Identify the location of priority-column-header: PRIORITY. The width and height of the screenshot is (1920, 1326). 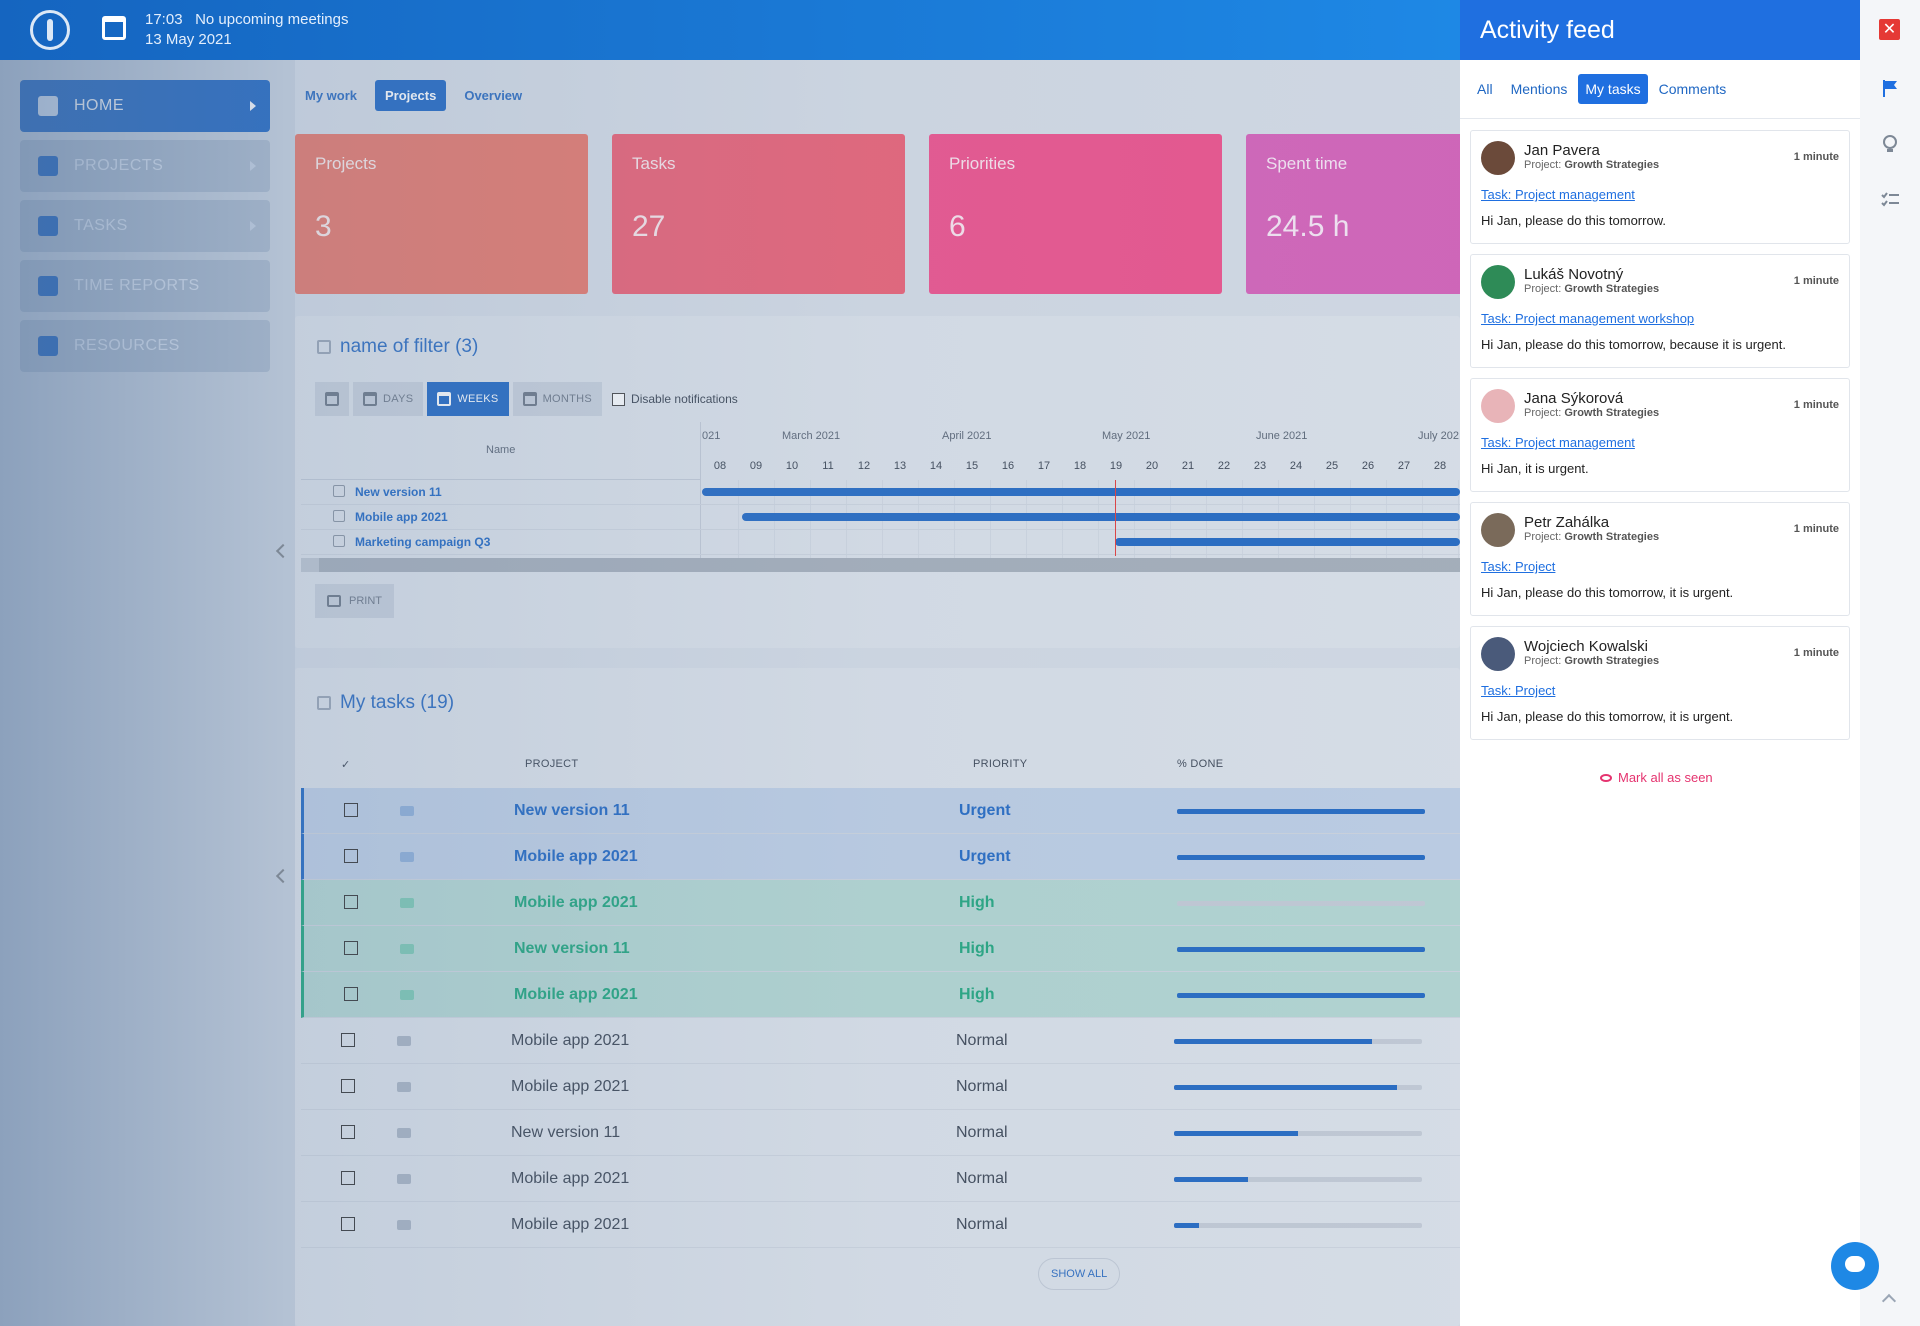
(1000, 764).